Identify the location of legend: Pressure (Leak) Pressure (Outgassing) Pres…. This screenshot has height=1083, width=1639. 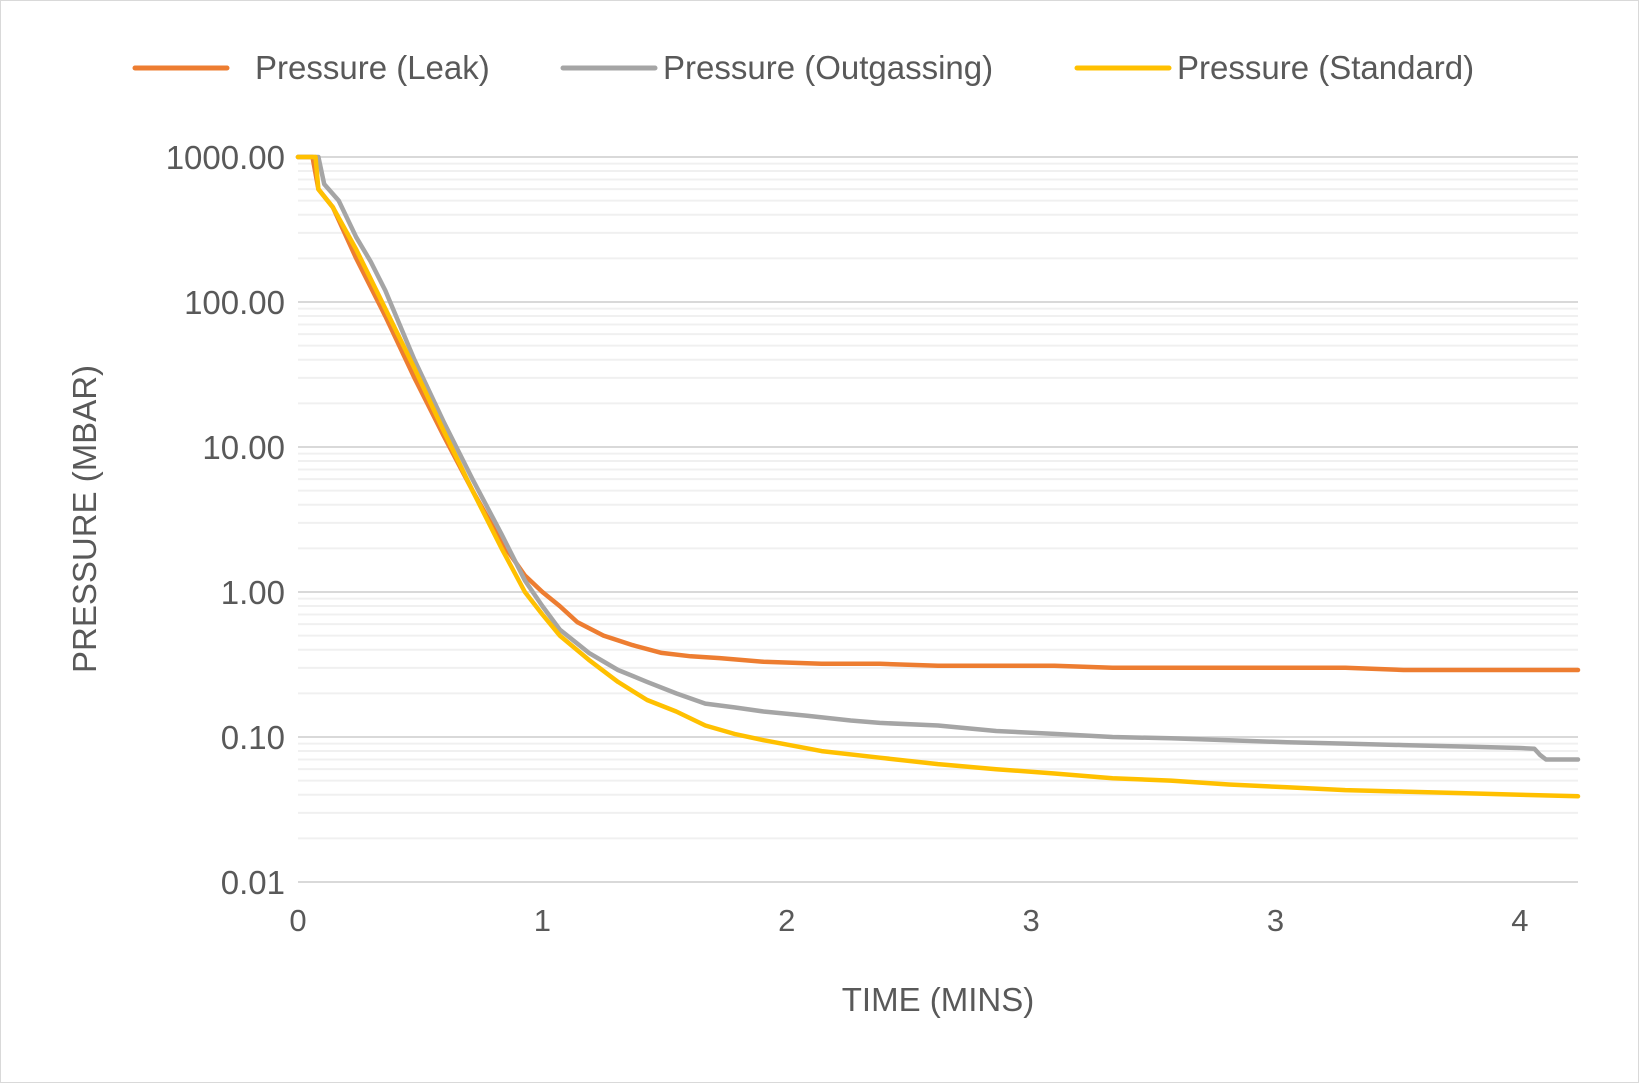
(803, 67).